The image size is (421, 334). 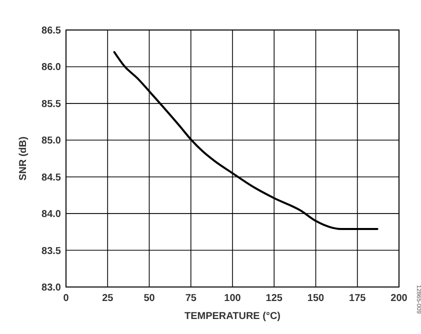 What do you see at coordinates (399, 298) in the screenshot?
I see `x-tick-label: 200` at bounding box center [399, 298].